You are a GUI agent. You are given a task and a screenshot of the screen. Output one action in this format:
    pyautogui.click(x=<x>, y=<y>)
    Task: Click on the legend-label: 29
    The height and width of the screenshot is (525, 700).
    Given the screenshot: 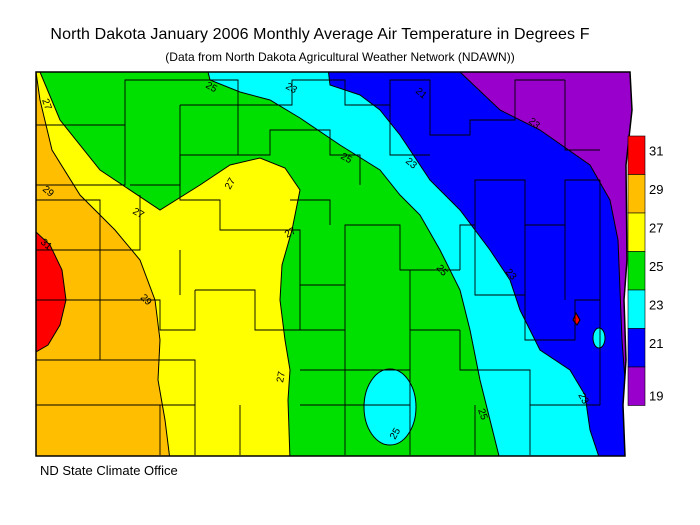 What is the action you would take?
    pyautogui.click(x=656, y=189)
    